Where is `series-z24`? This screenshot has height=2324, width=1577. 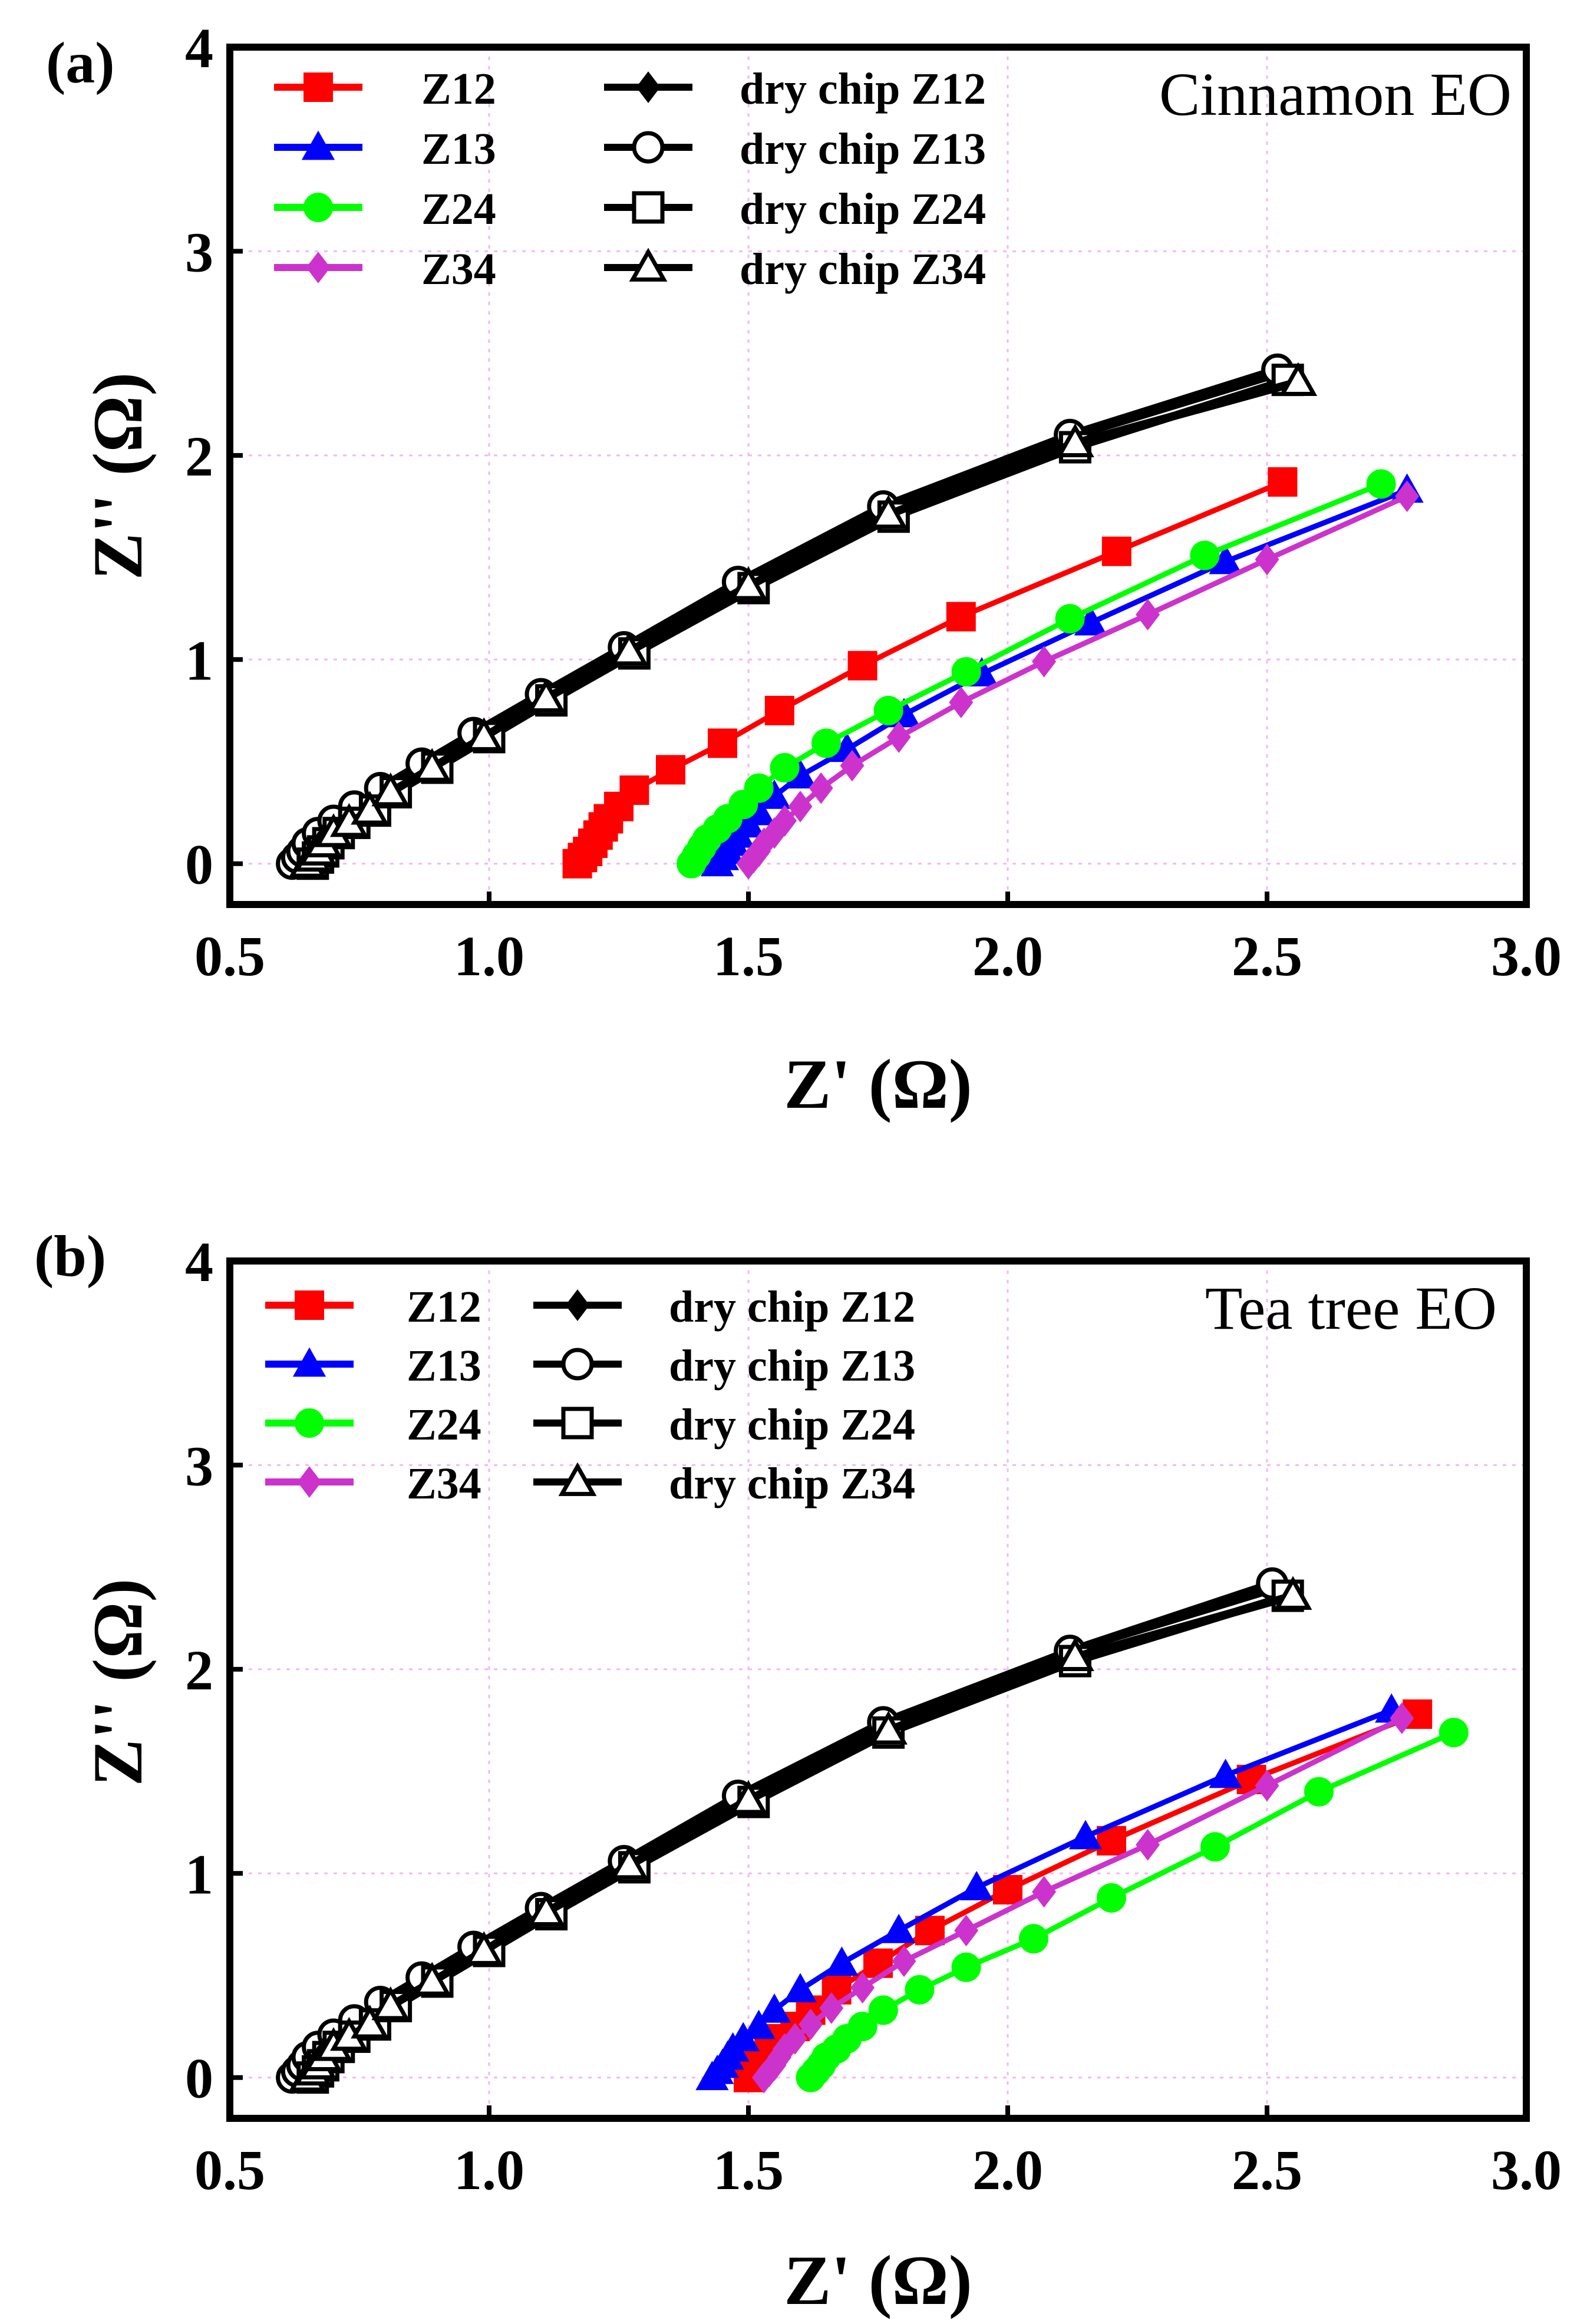 series-z24 is located at coordinates (1132, 1905).